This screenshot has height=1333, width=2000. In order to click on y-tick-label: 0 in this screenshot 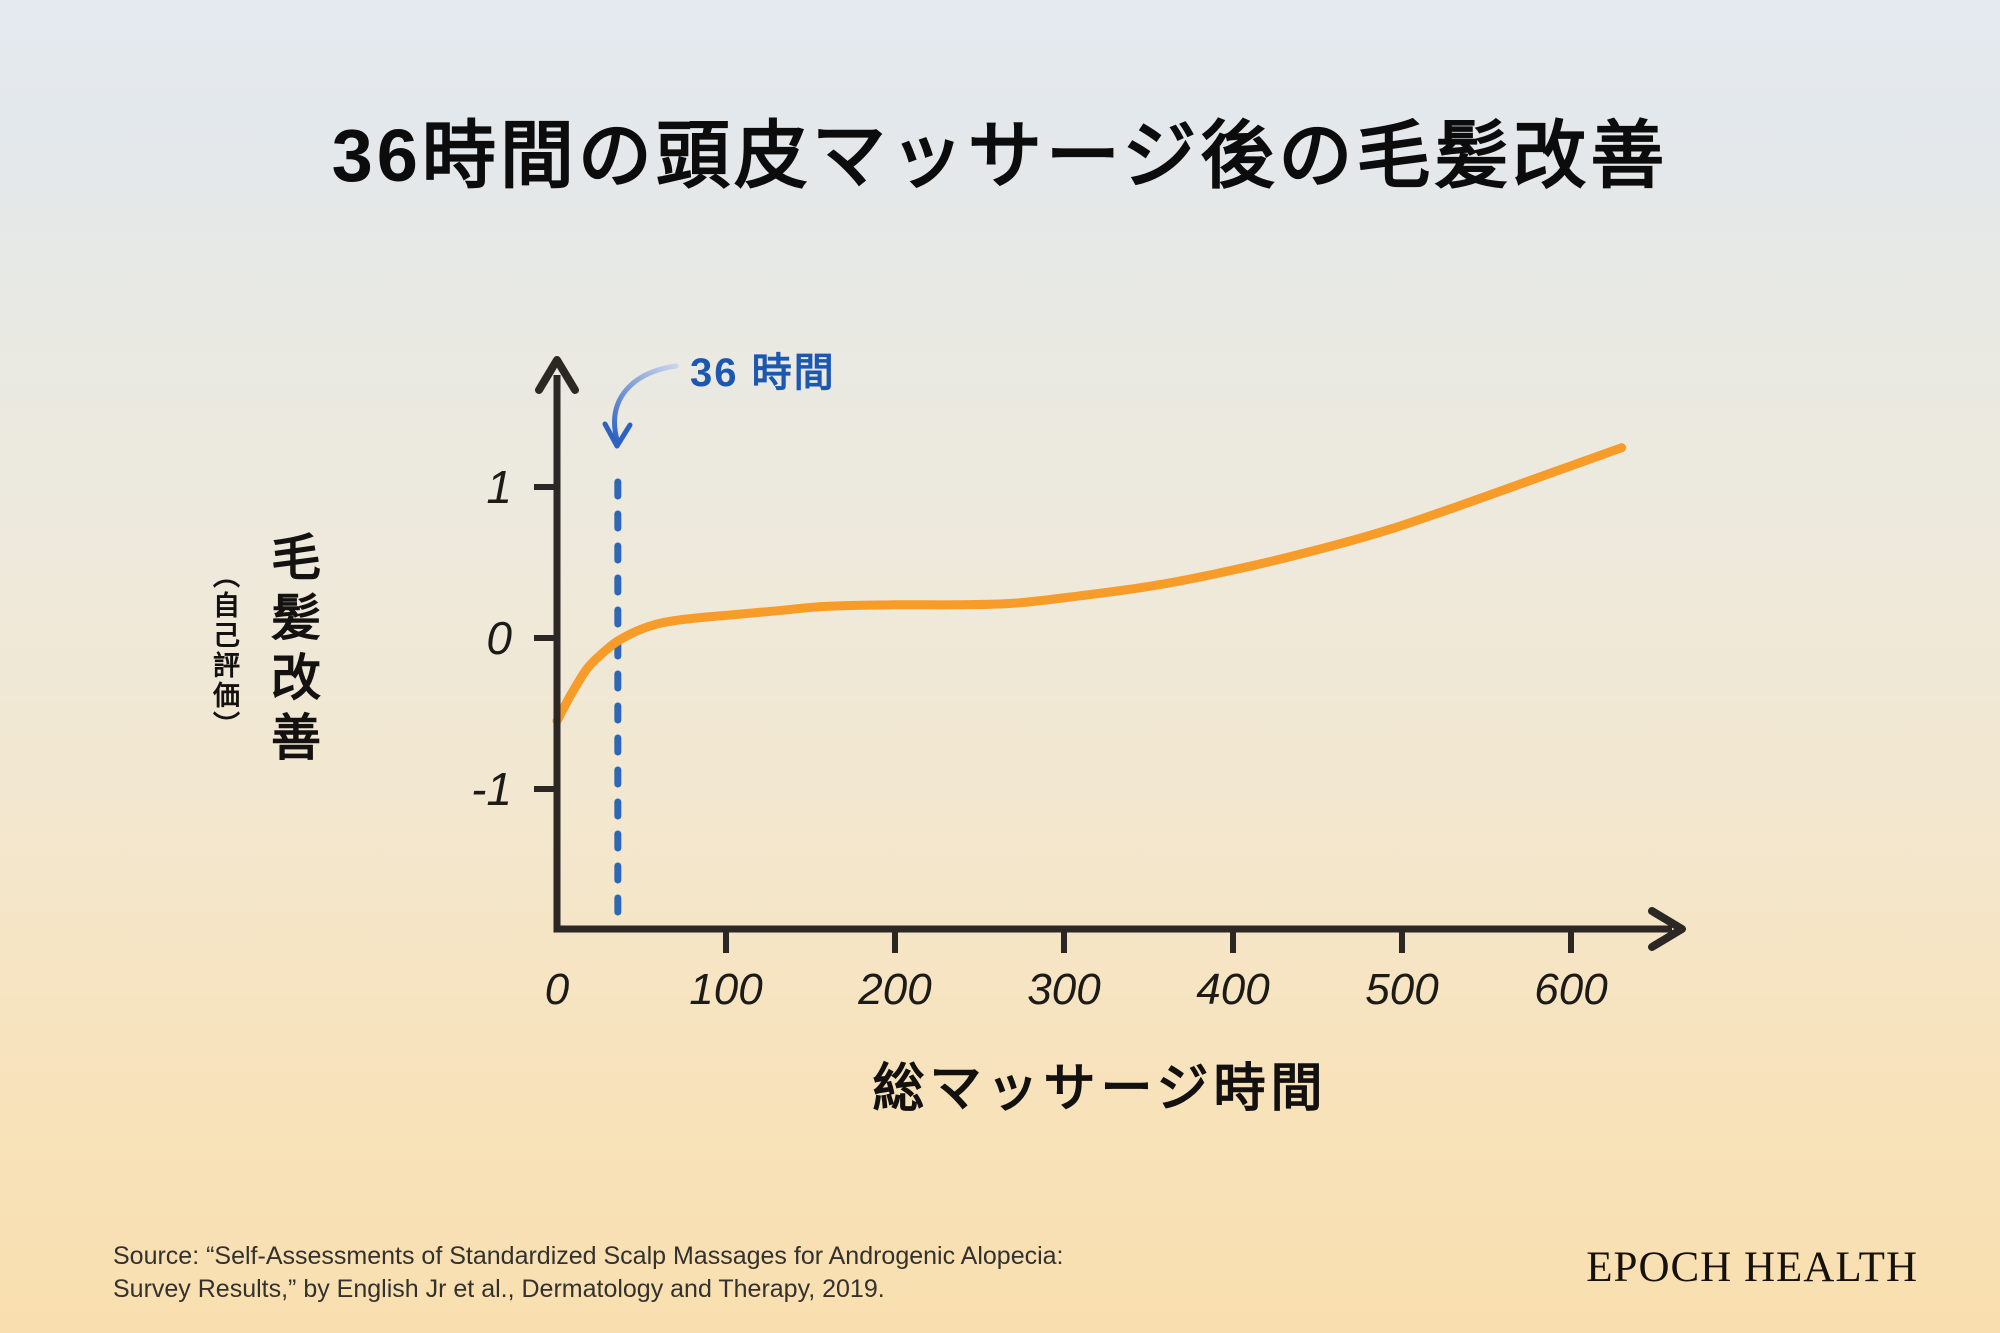, I will do `click(499, 638)`.